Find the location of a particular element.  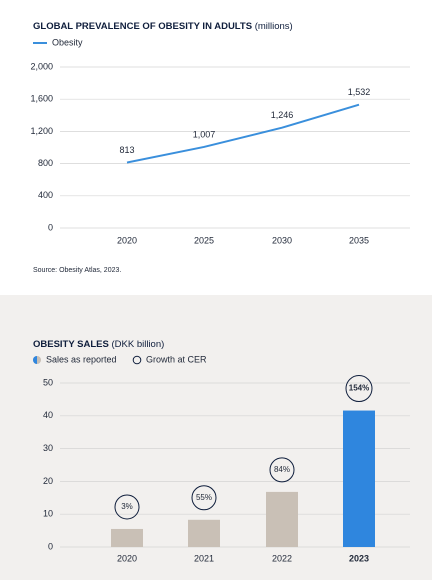

source: Source: Obesity Atlas, 2023. is located at coordinates (77, 270).